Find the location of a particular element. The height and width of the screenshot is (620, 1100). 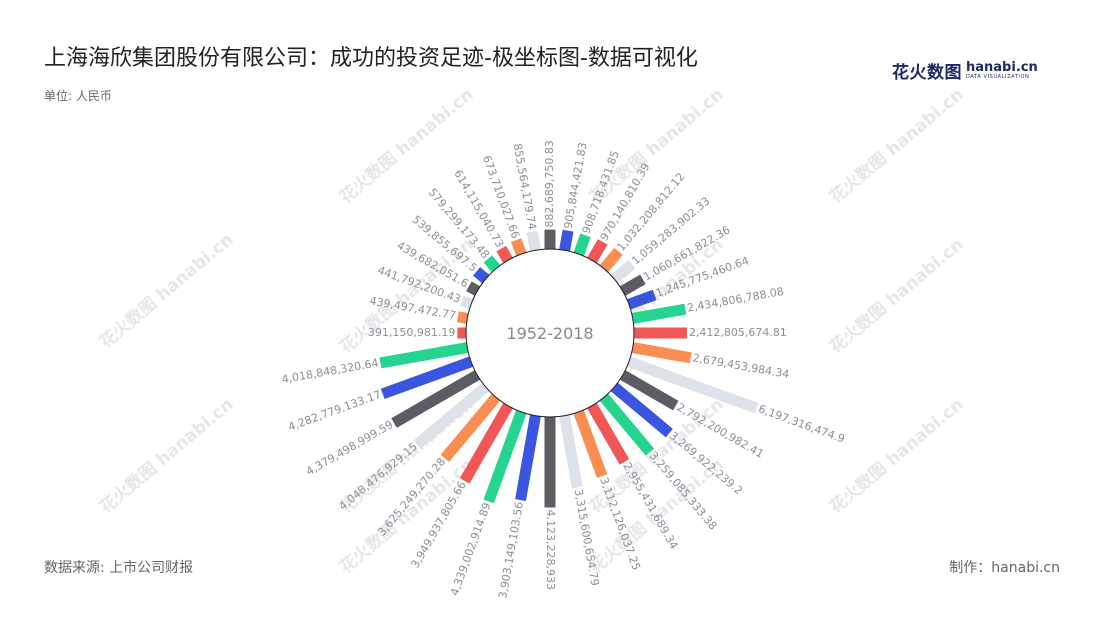

bar-value-label: 2,434,806,788.08 is located at coordinates (735, 300).